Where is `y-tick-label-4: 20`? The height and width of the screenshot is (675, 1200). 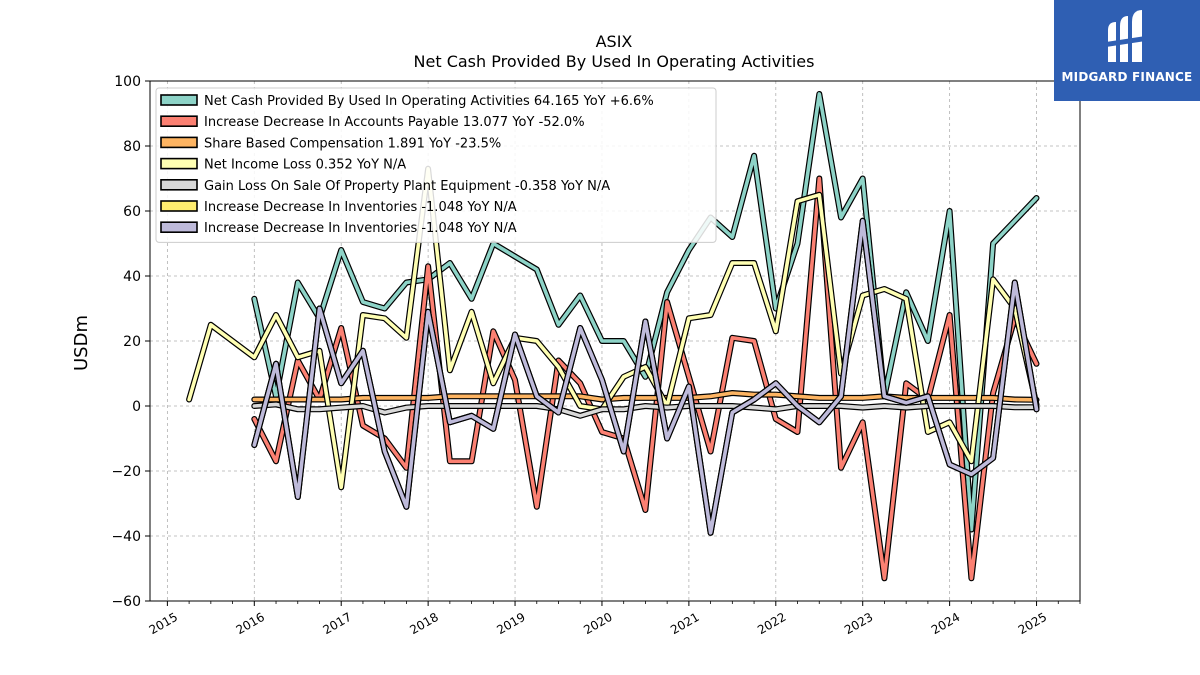
y-tick-label-4: 20 is located at coordinates (132, 342).